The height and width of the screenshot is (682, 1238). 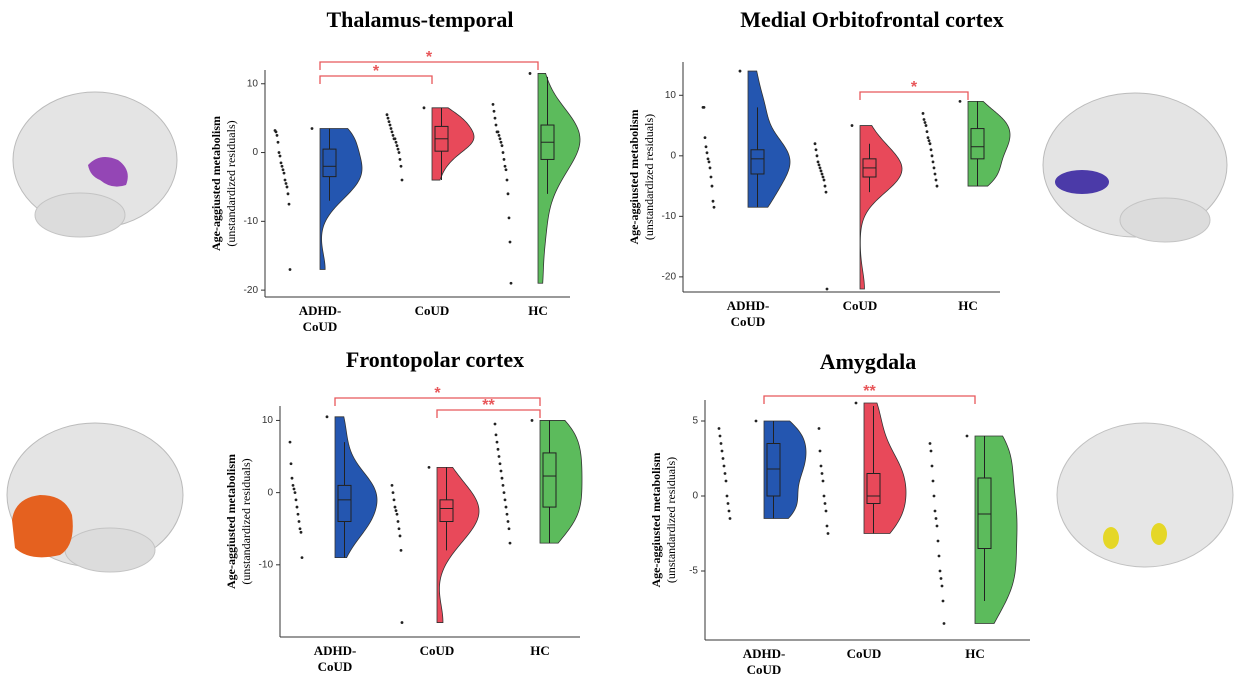 What do you see at coordinates (860, 305) in the screenshot?
I see `x-tick-label: CoUD` at bounding box center [860, 305].